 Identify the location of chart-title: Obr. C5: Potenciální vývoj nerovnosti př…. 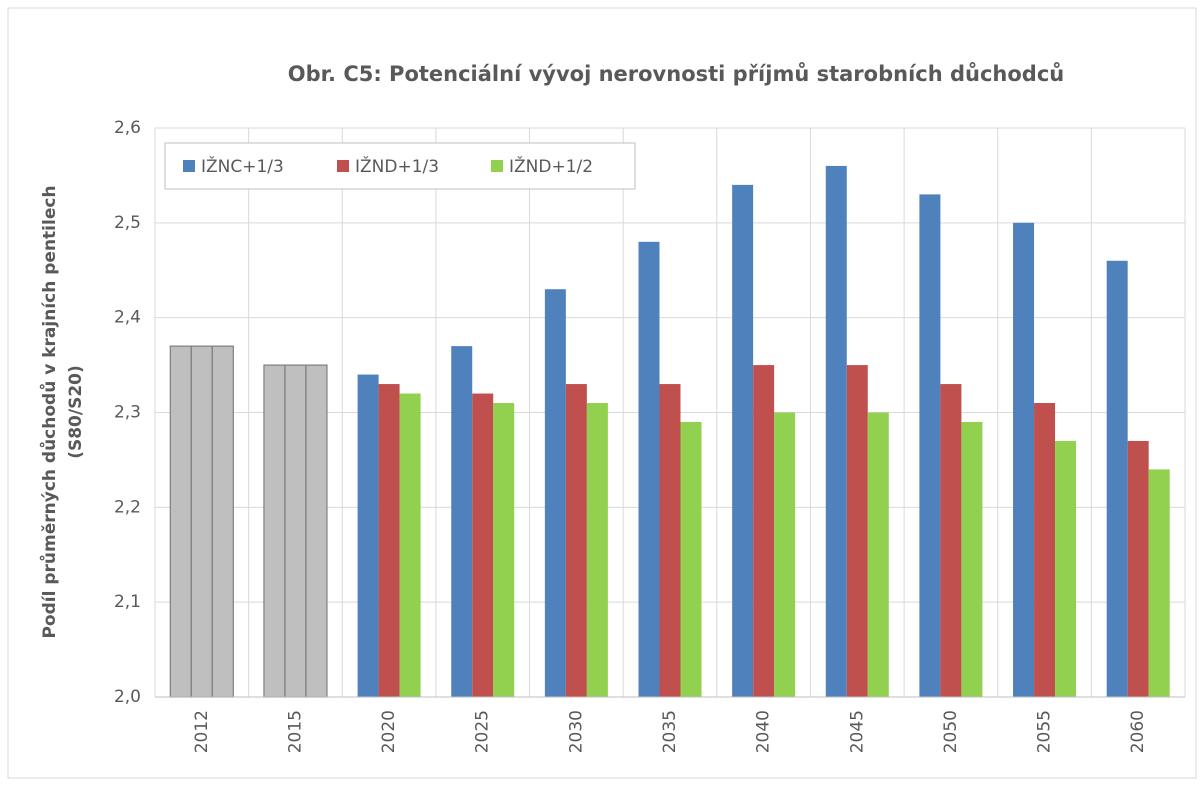
(676, 74).